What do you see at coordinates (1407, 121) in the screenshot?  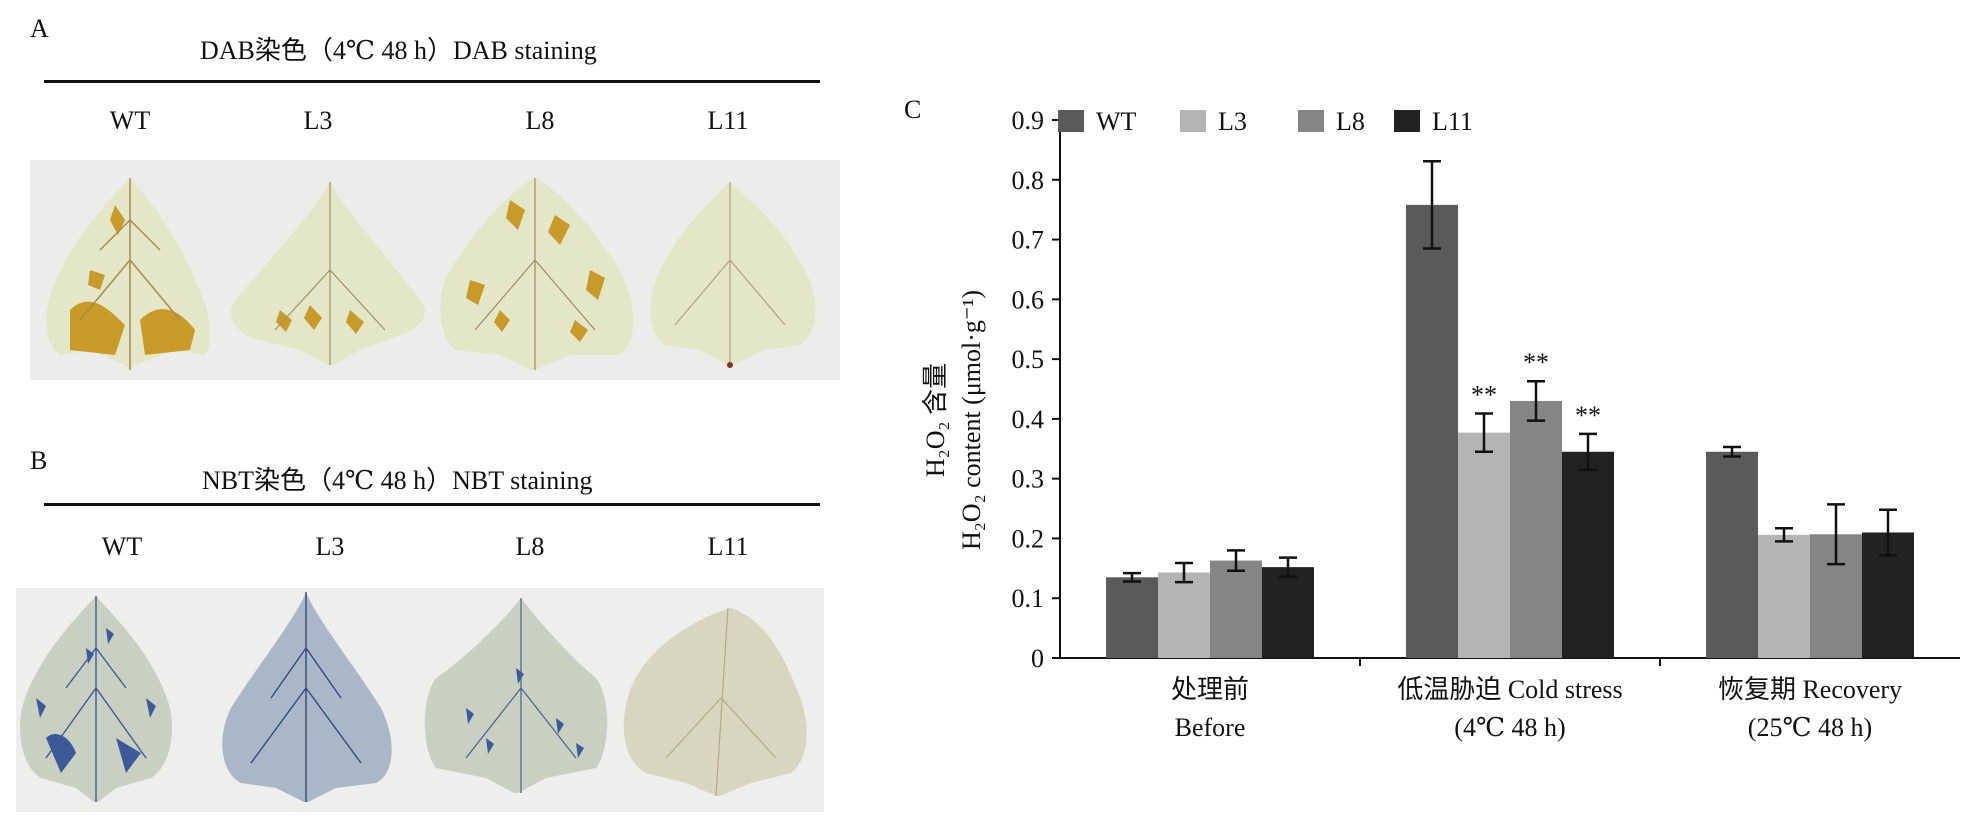 I see `legend-swatch-l11` at bounding box center [1407, 121].